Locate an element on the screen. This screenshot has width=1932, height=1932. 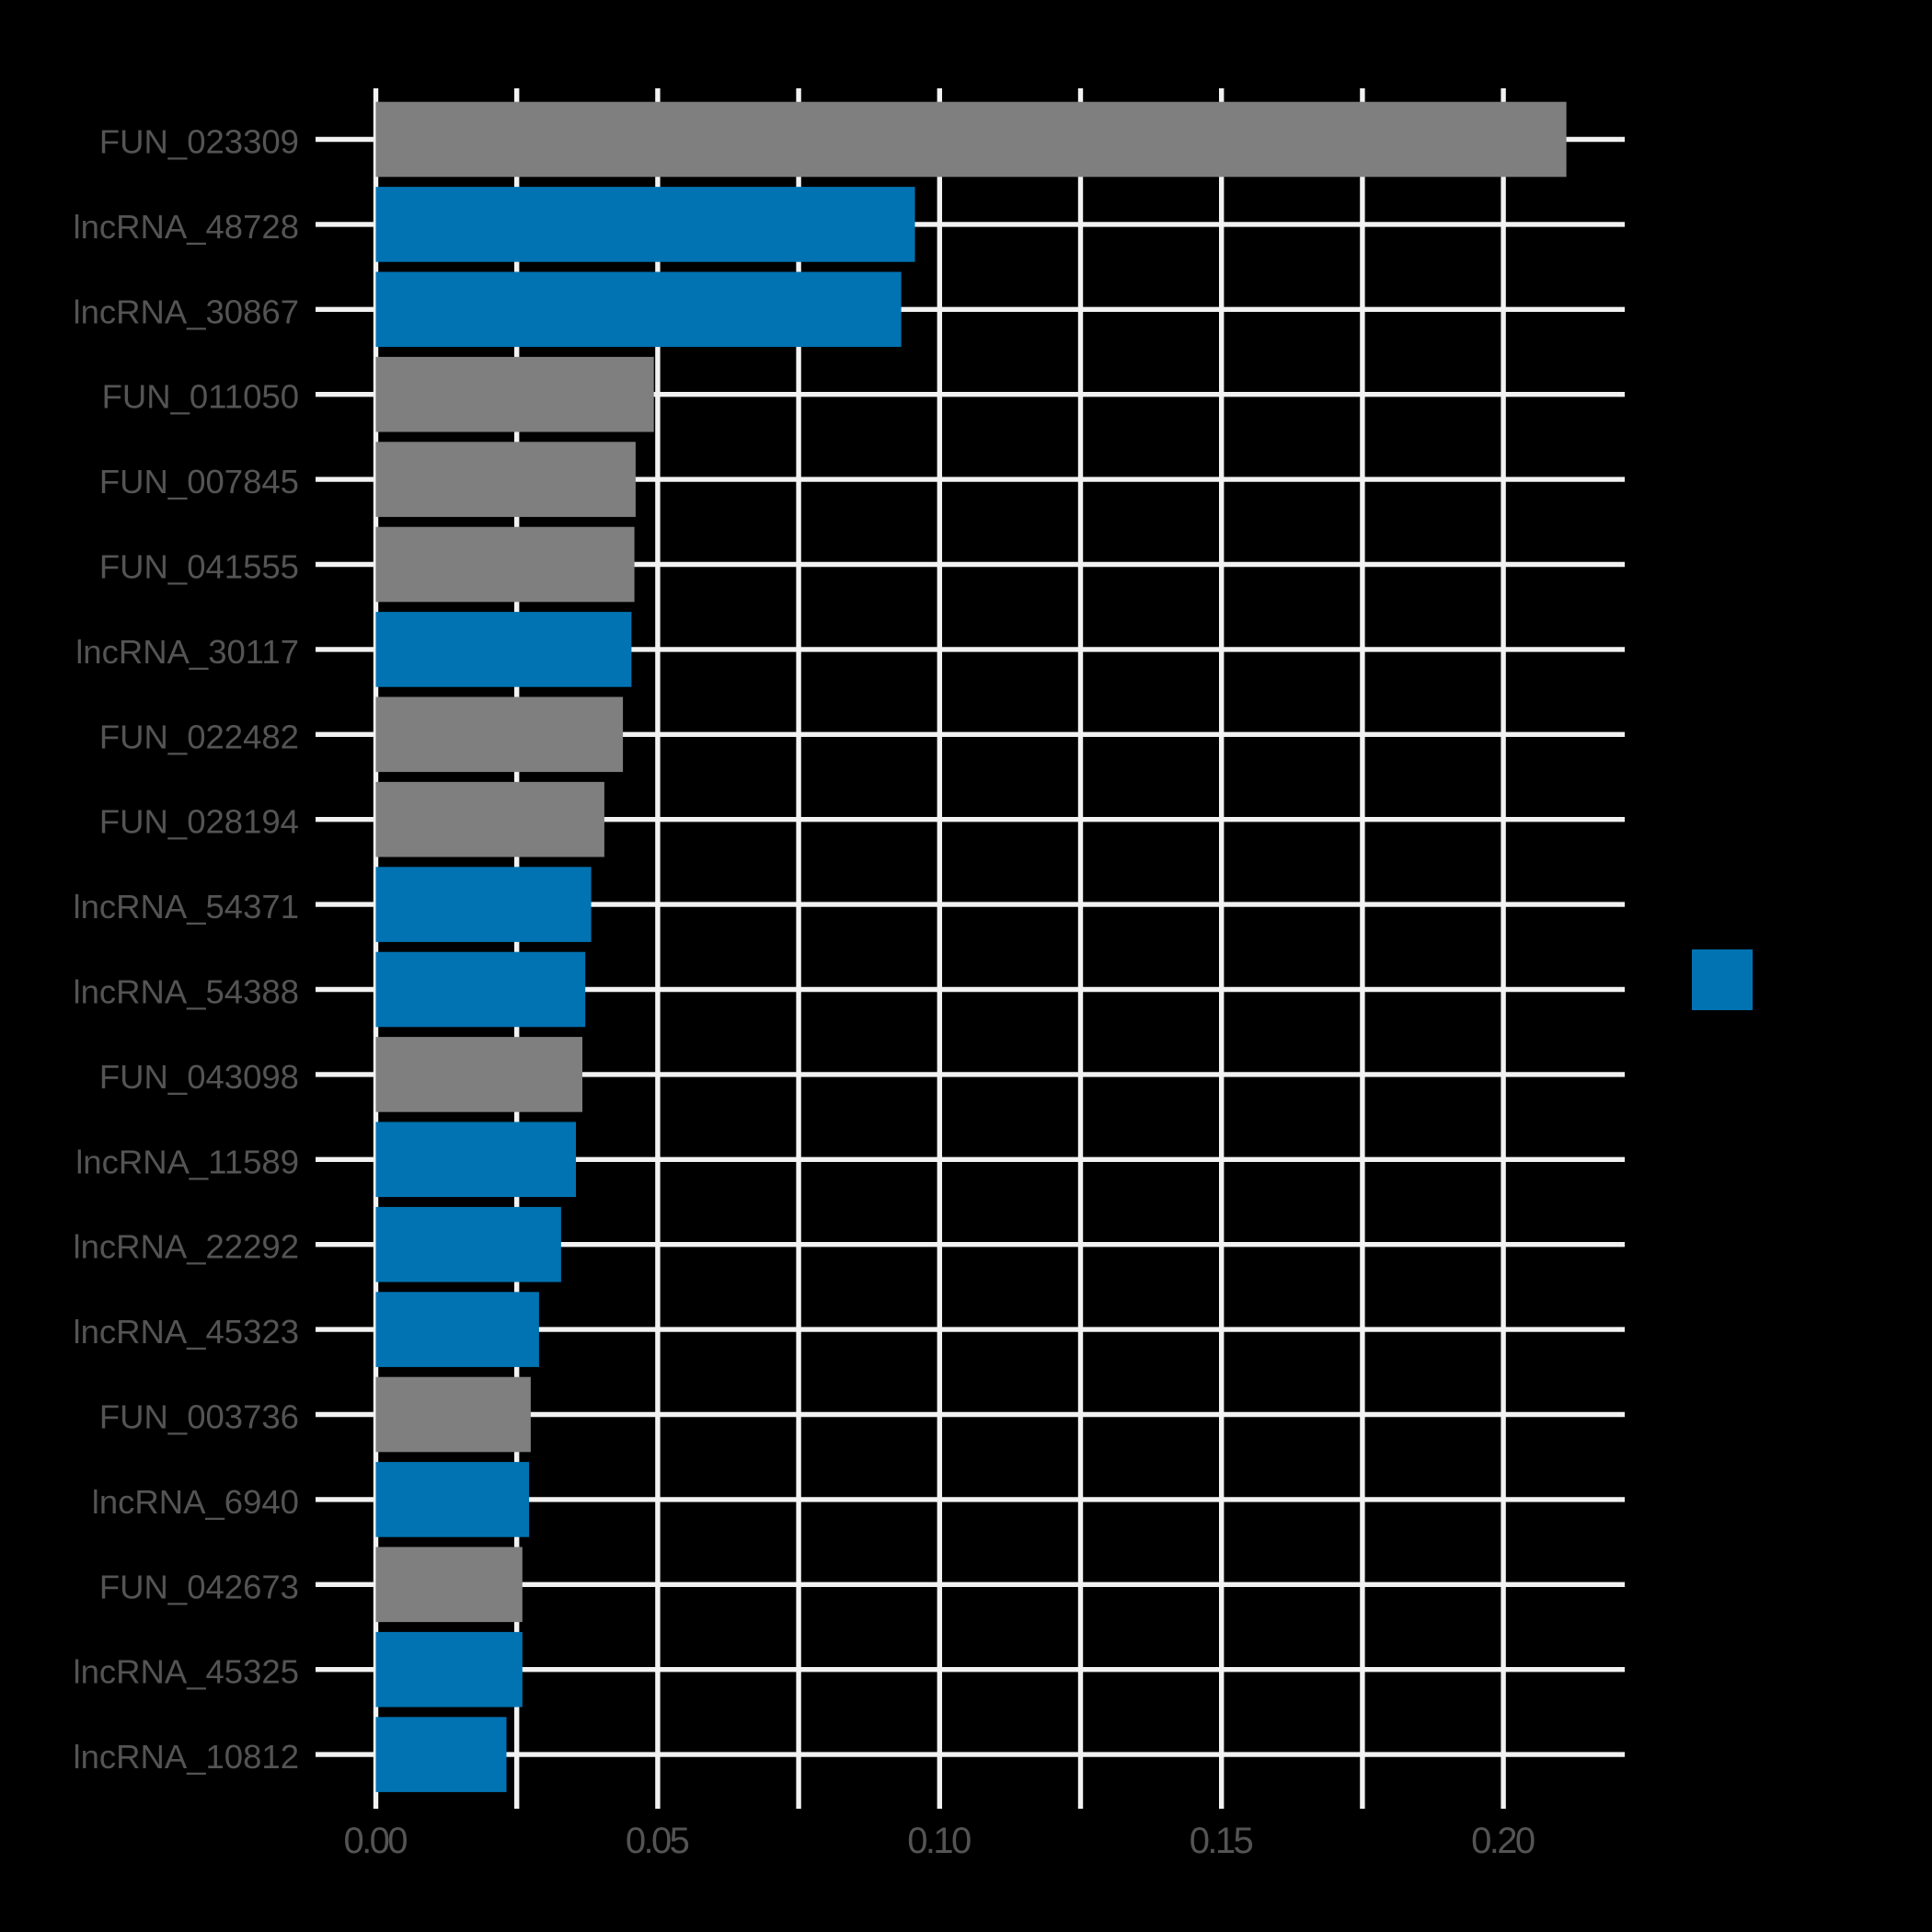
svg-text: 0.00 is located at coordinates (376, 1841).